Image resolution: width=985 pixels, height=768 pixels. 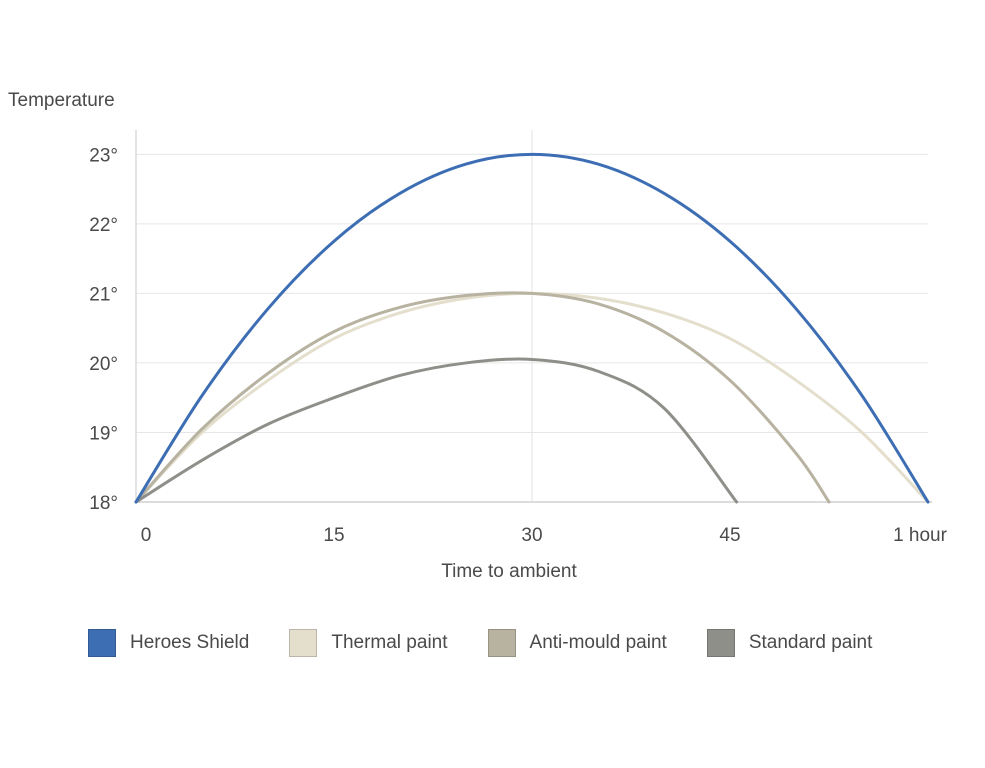 I want to click on y-tick-label: 18°, so click(x=103, y=503).